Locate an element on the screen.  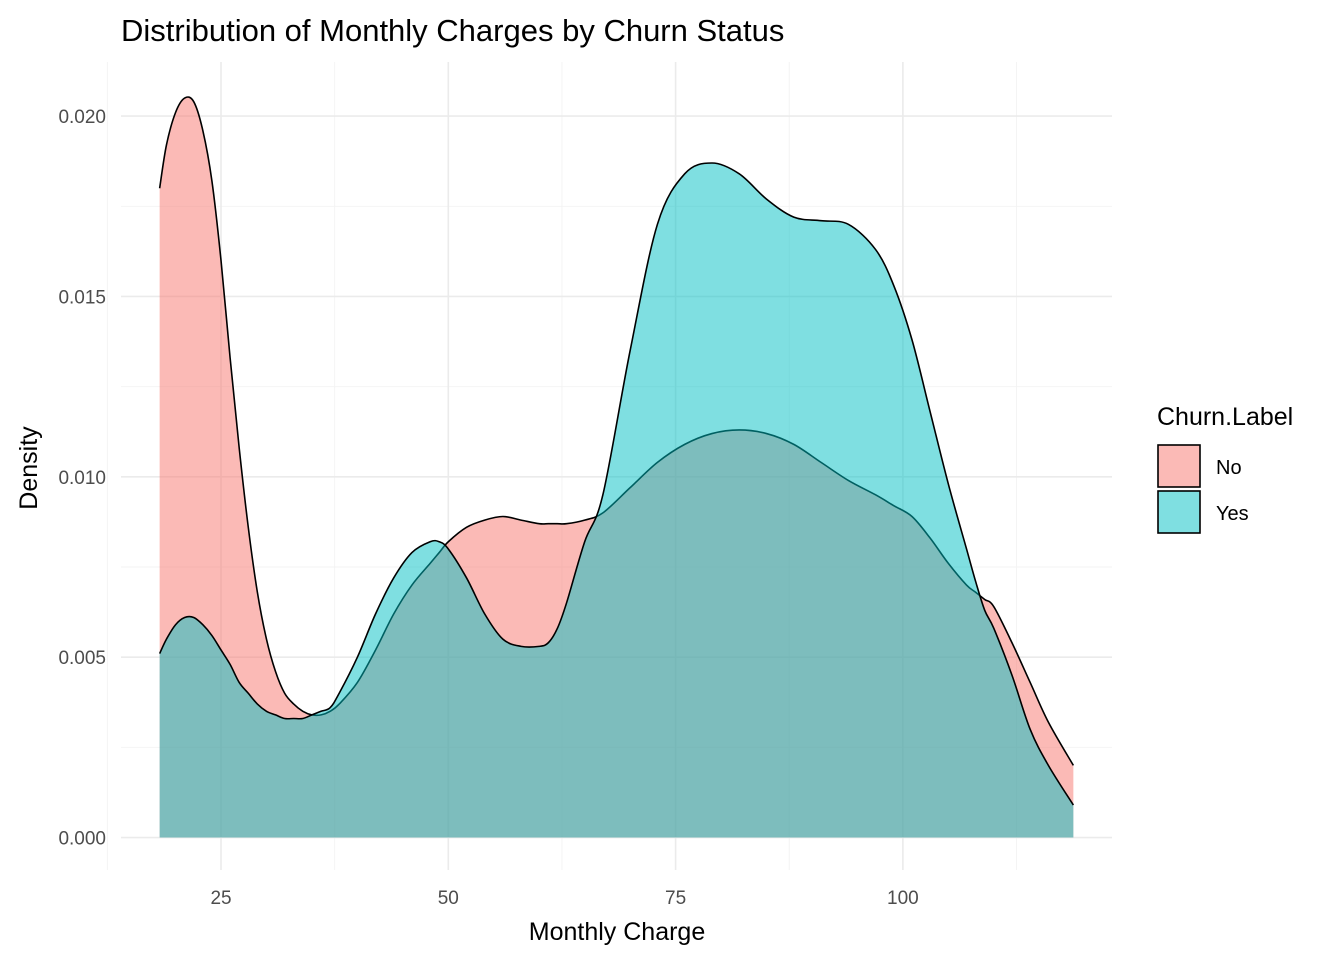
legend: Churn.Label No Yes is located at coordinates (1225, 468).